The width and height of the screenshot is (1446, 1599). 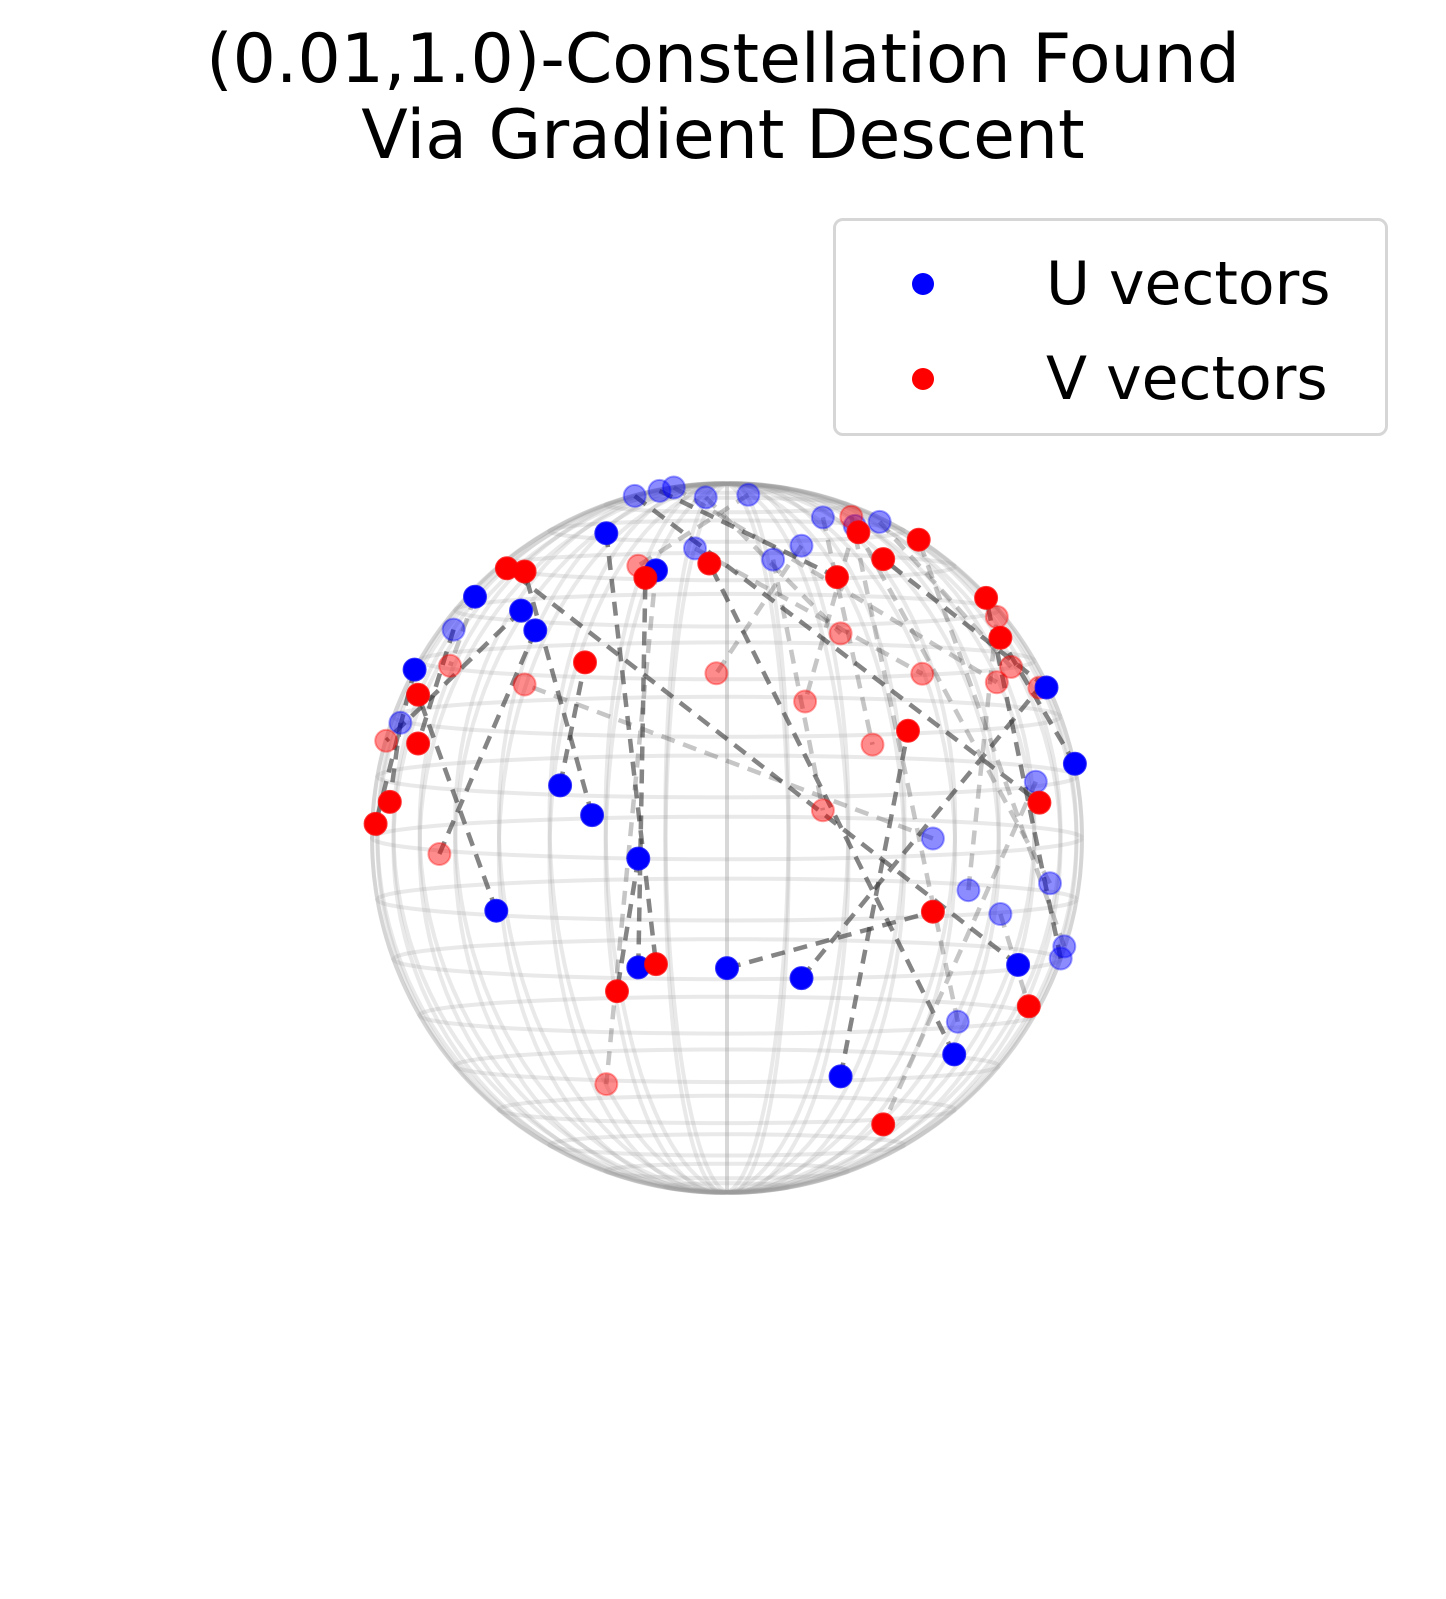 What do you see at coordinates (1110, 327) in the screenshot?
I see `legend: U vectors V vectors` at bounding box center [1110, 327].